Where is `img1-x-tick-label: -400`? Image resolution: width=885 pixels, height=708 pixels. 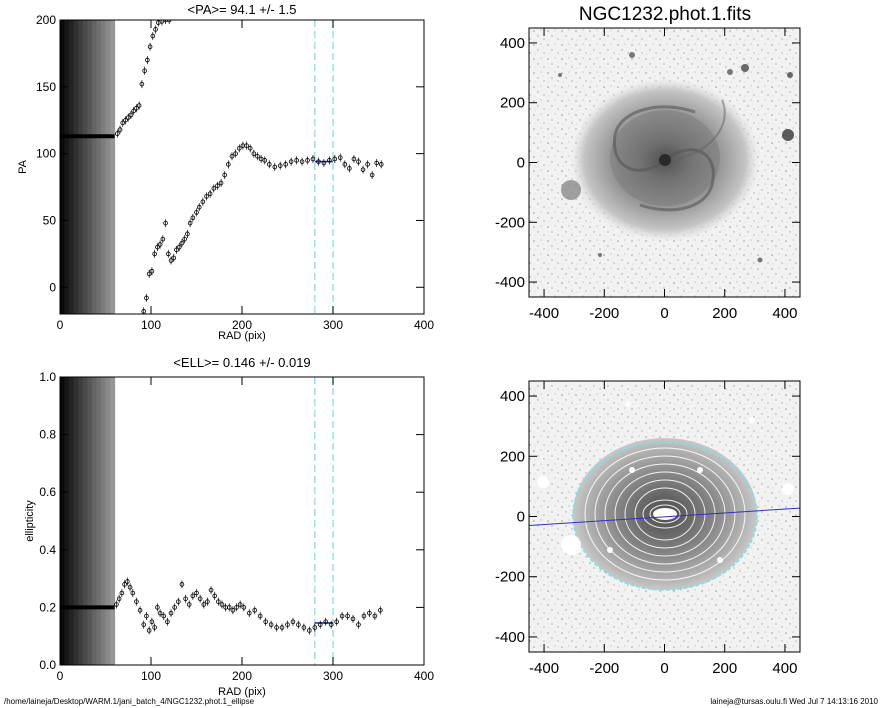
img1-x-tick-label: -400 is located at coordinates (544, 313).